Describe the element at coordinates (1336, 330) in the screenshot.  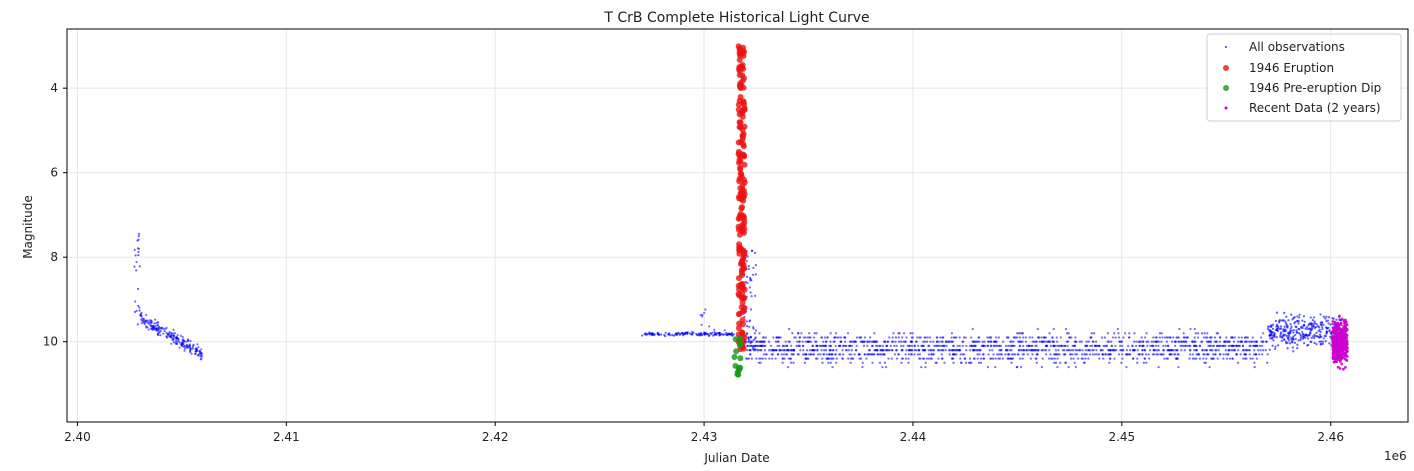
I see `recent-data-point` at that location.